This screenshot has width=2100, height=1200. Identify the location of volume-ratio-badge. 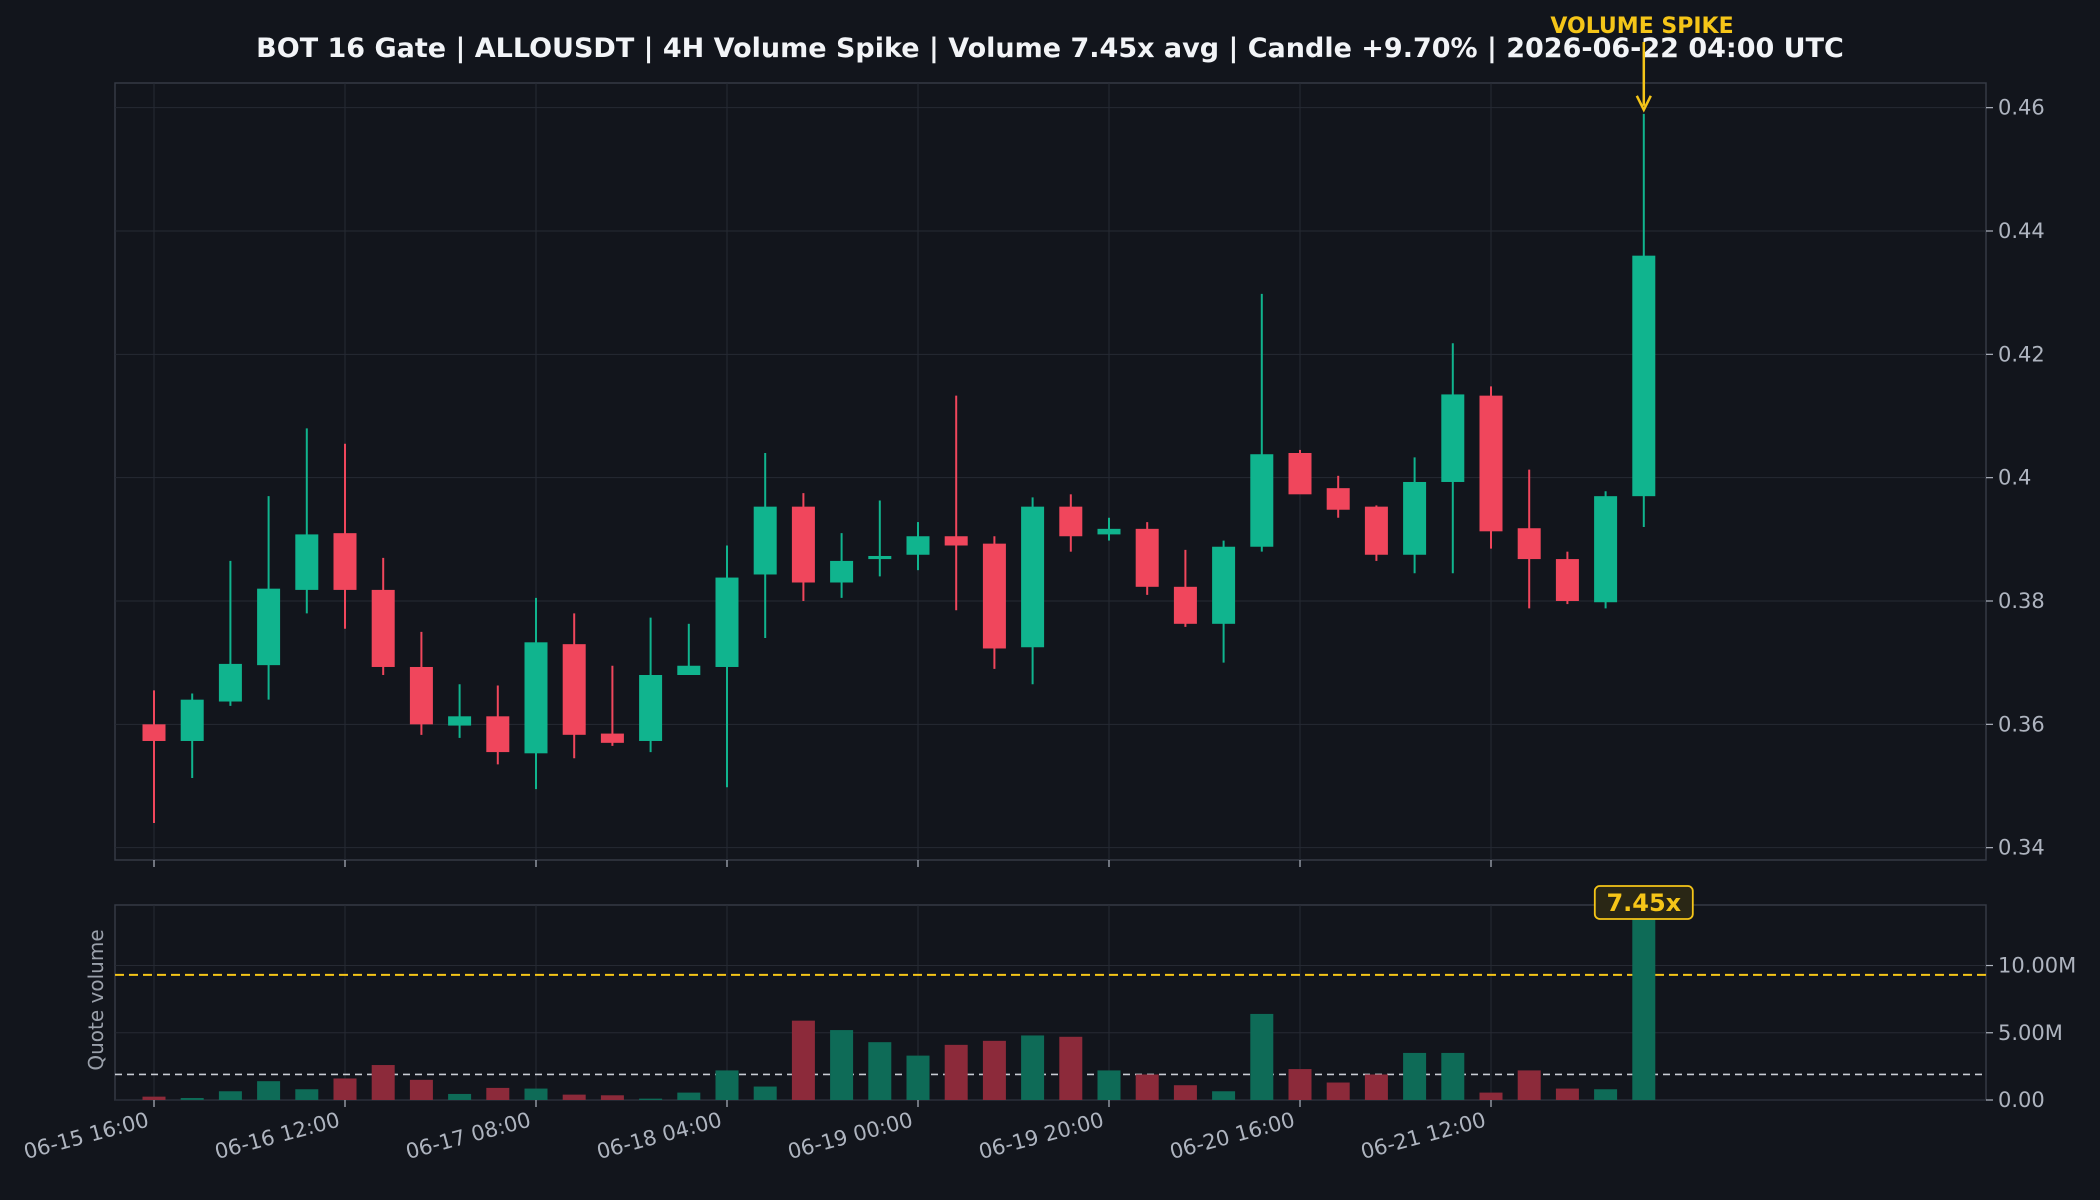
(1643, 902).